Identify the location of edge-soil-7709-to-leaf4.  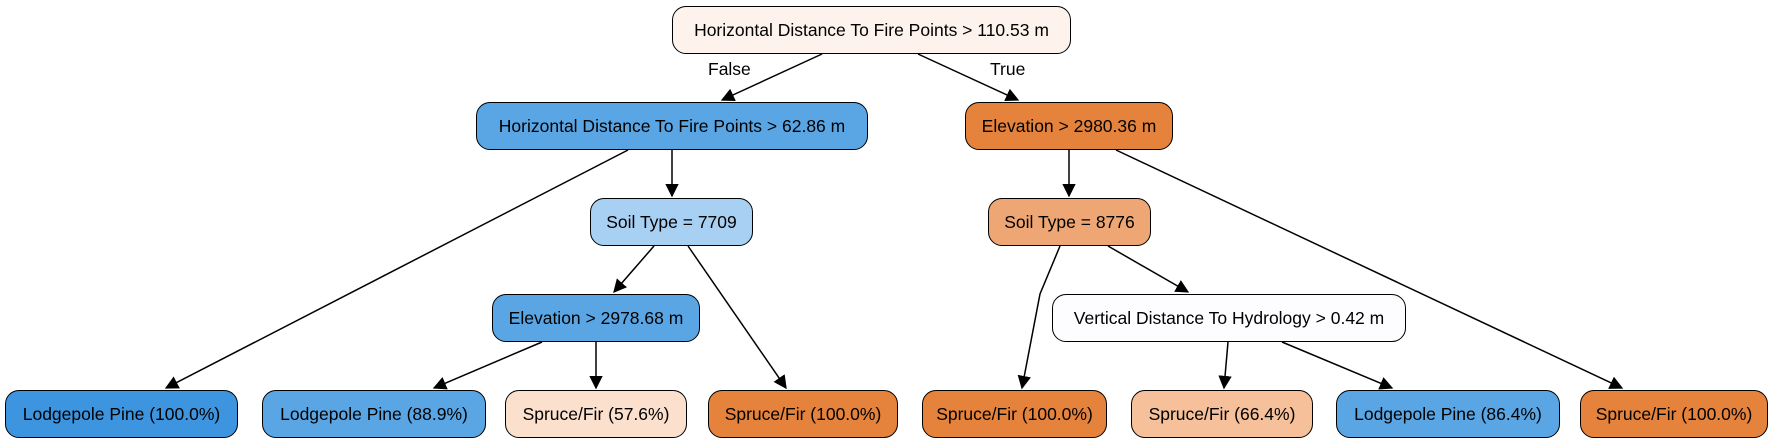
(737, 317).